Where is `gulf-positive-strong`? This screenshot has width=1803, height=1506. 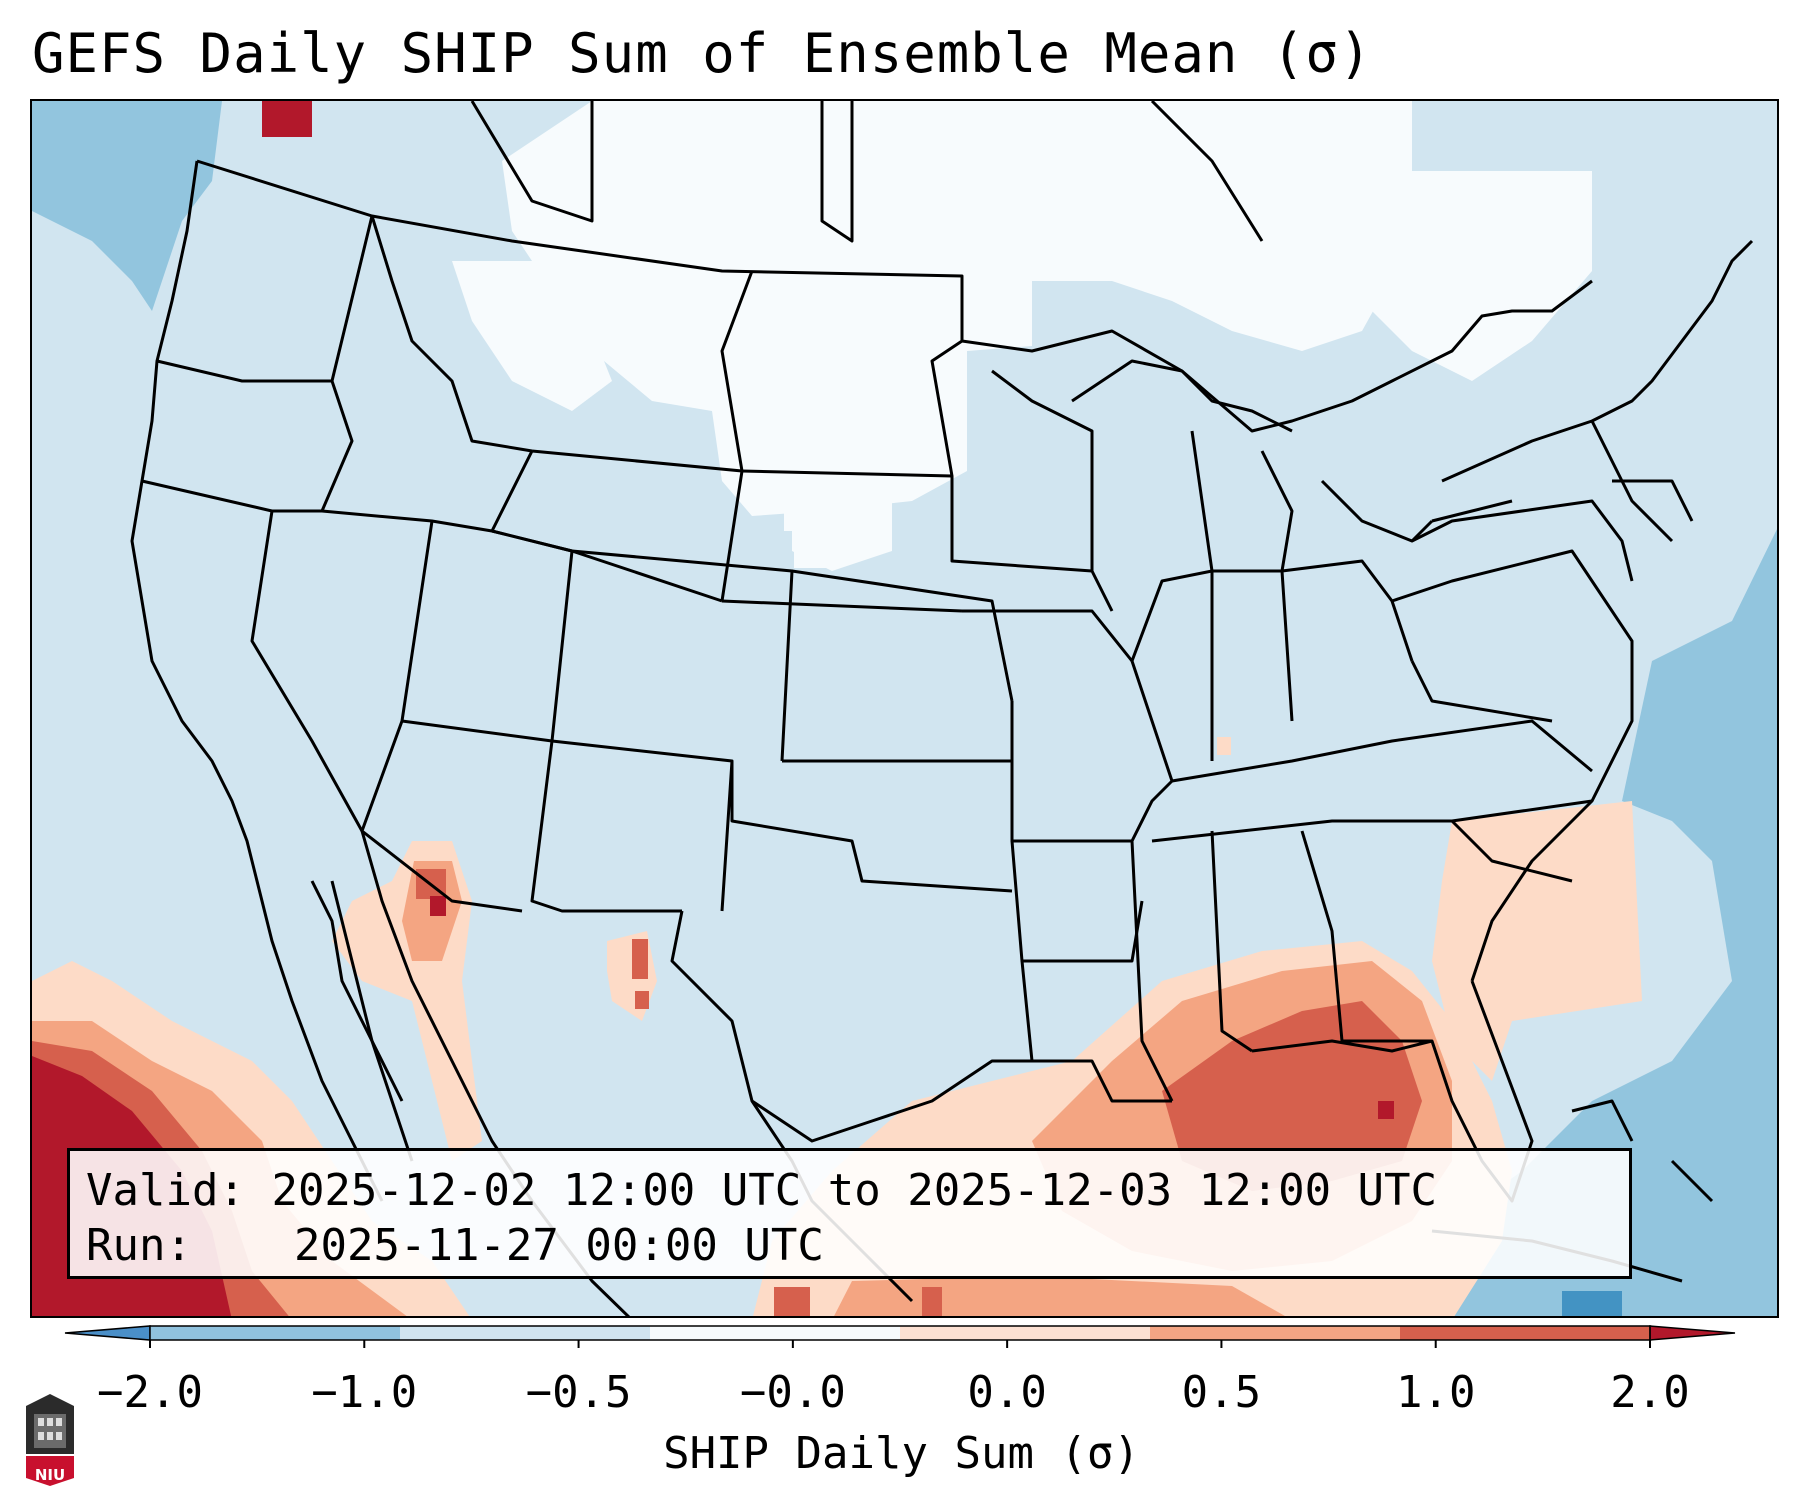
gulf-positive-strong is located at coordinates (1292, 1096).